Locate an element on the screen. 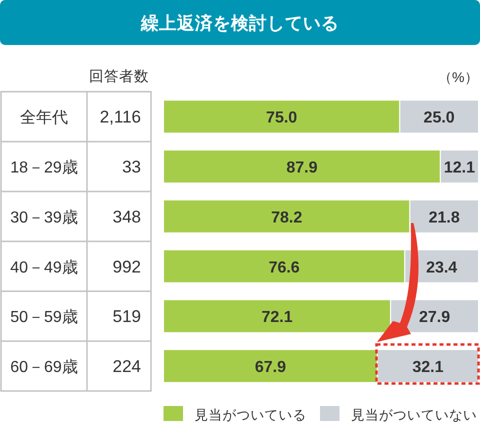 The image size is (480, 422). legend-label: 見当がついている is located at coordinates (250, 415).